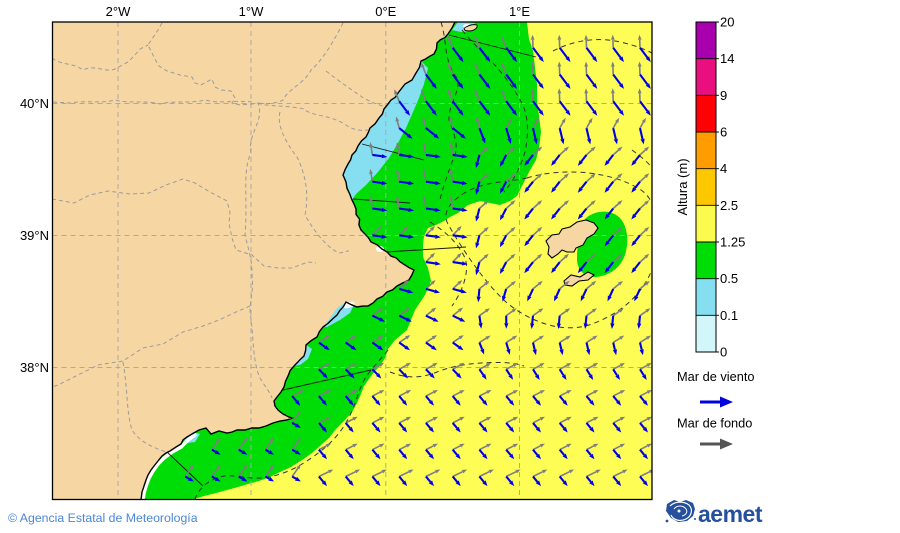 The image size is (900, 533). I want to click on svg-text: 39°N, so click(34, 235).